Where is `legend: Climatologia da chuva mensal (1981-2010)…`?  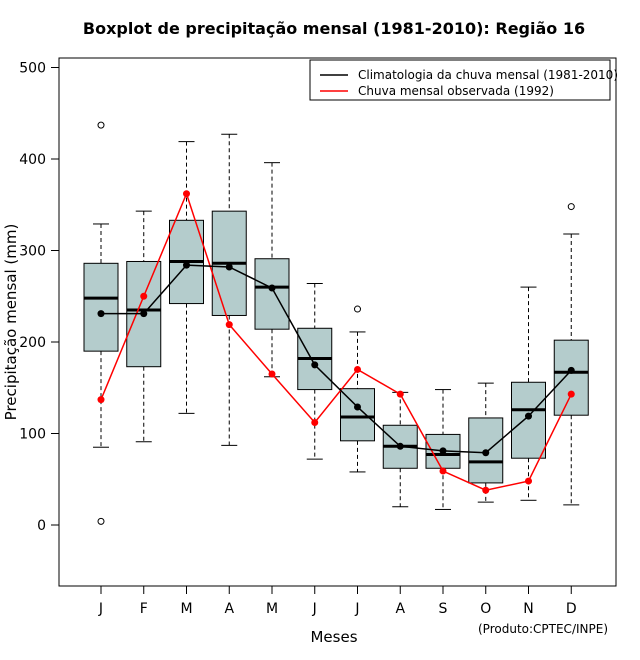 legend: Climatologia da chuva mensal (1981-2010)… is located at coordinates (463, 80).